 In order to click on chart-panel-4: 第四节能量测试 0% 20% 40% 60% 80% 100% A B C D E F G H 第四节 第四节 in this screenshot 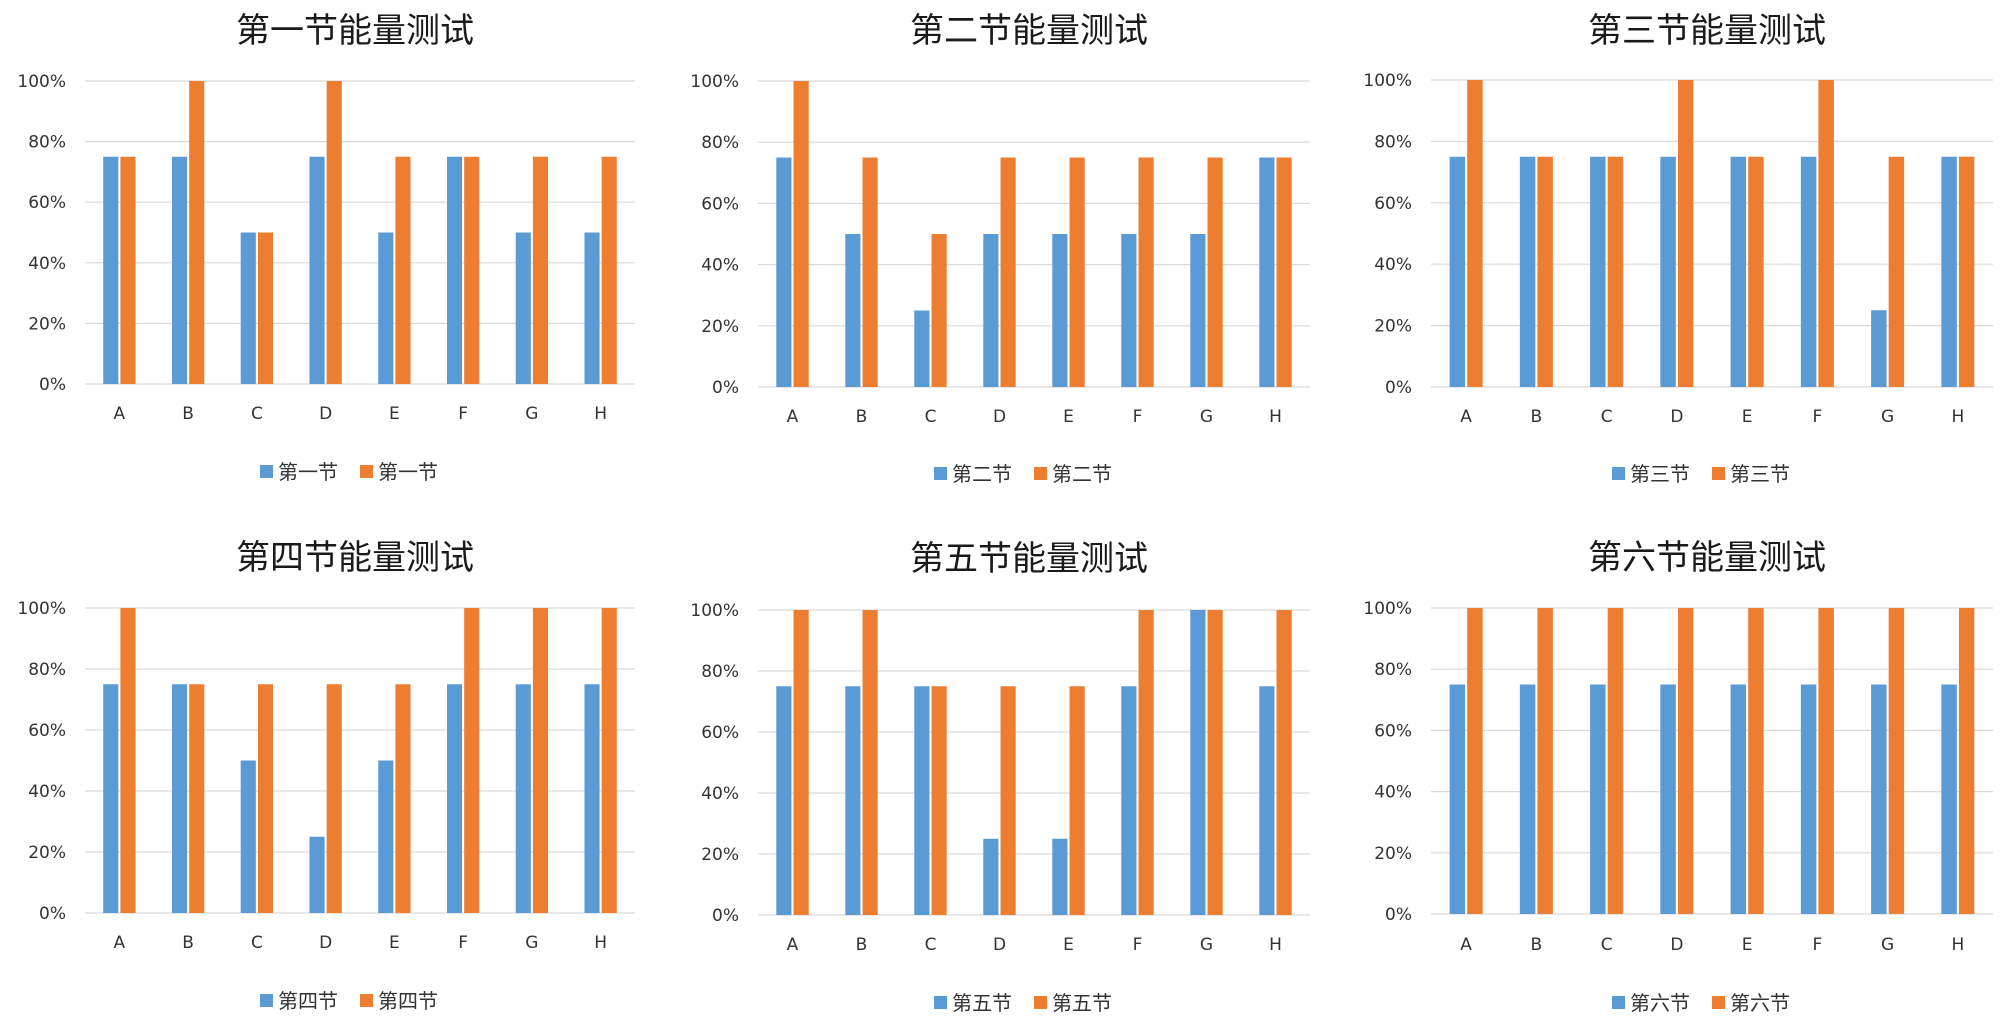, I will do `click(326, 775)`.